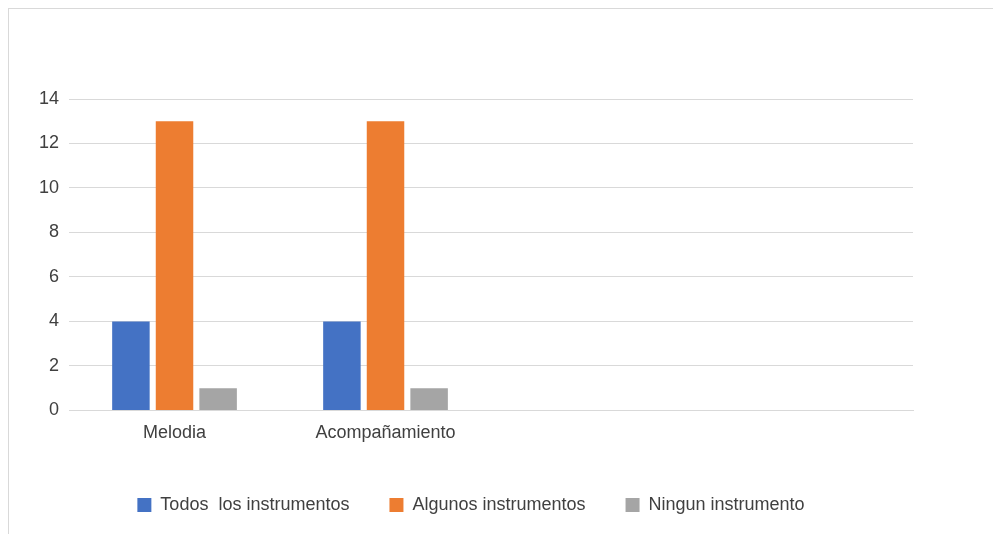  I want to click on legend-label: Todos los instrumentos, so click(255, 503).